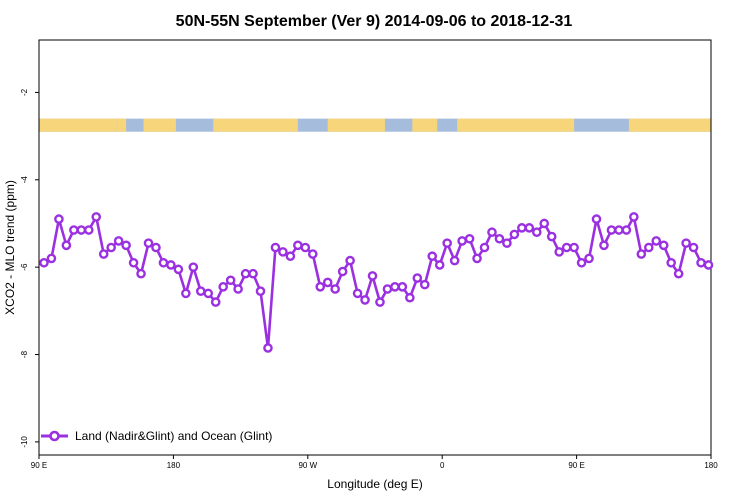 This screenshot has width=750, height=500. Describe the element at coordinates (173, 436) in the screenshot. I see `legend-label: Land (Nadir&Glint) and Ocean (Glint)` at that location.